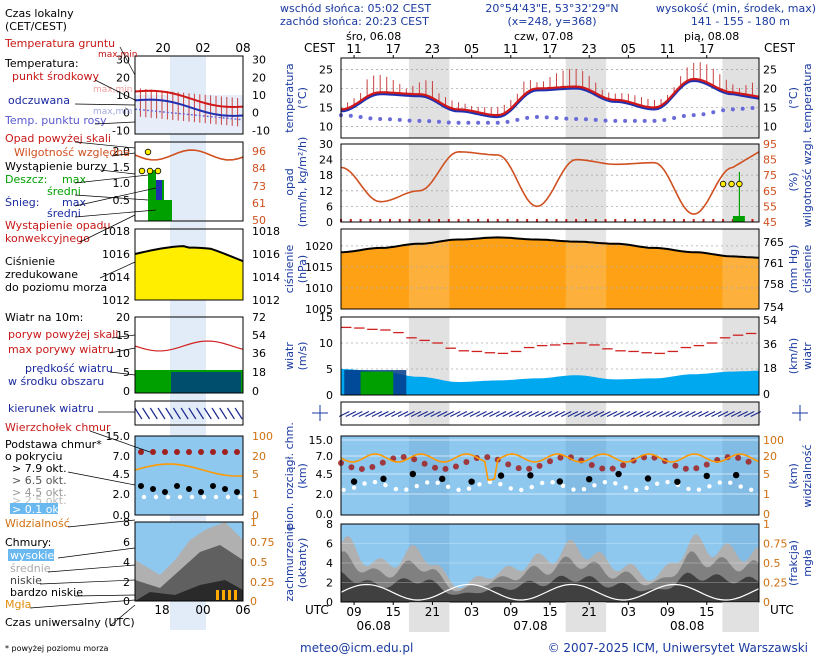  I want to click on top-hour-tick: 05, so click(471, 49).